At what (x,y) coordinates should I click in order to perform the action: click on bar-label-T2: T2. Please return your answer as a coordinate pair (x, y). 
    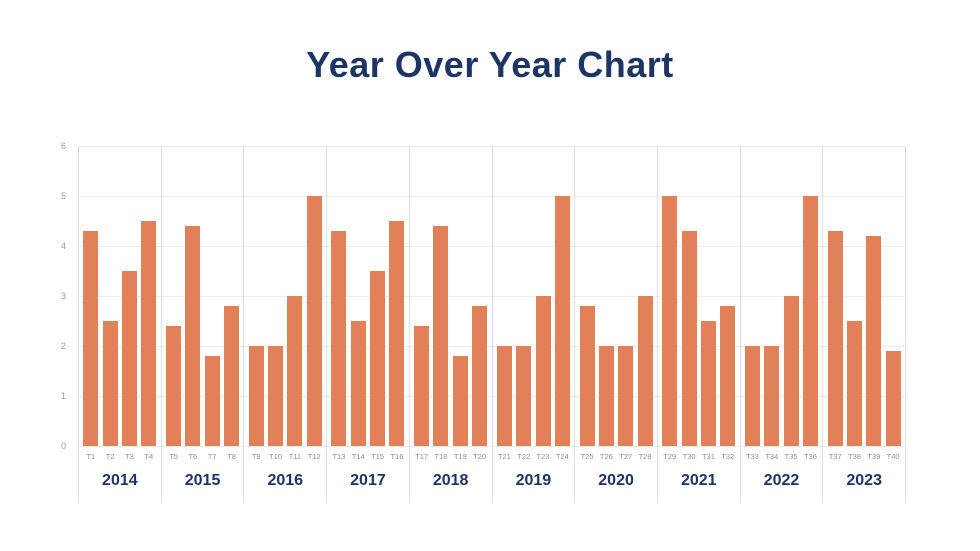
    Looking at the image, I should click on (110, 456).